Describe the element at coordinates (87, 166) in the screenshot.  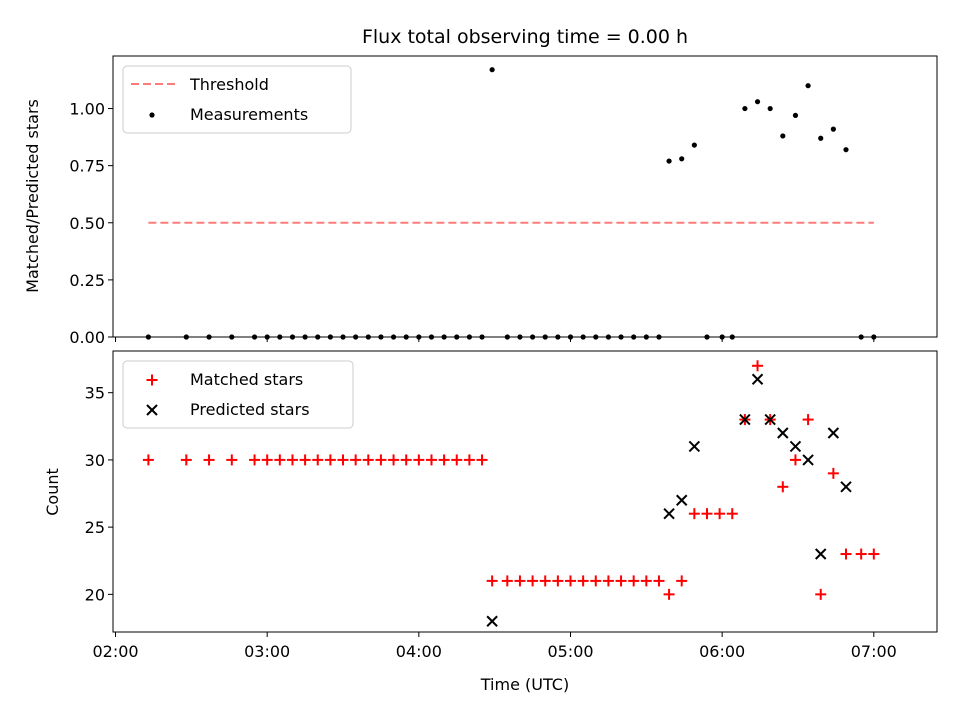
I see `top-y-tick-label: 0.75` at that location.